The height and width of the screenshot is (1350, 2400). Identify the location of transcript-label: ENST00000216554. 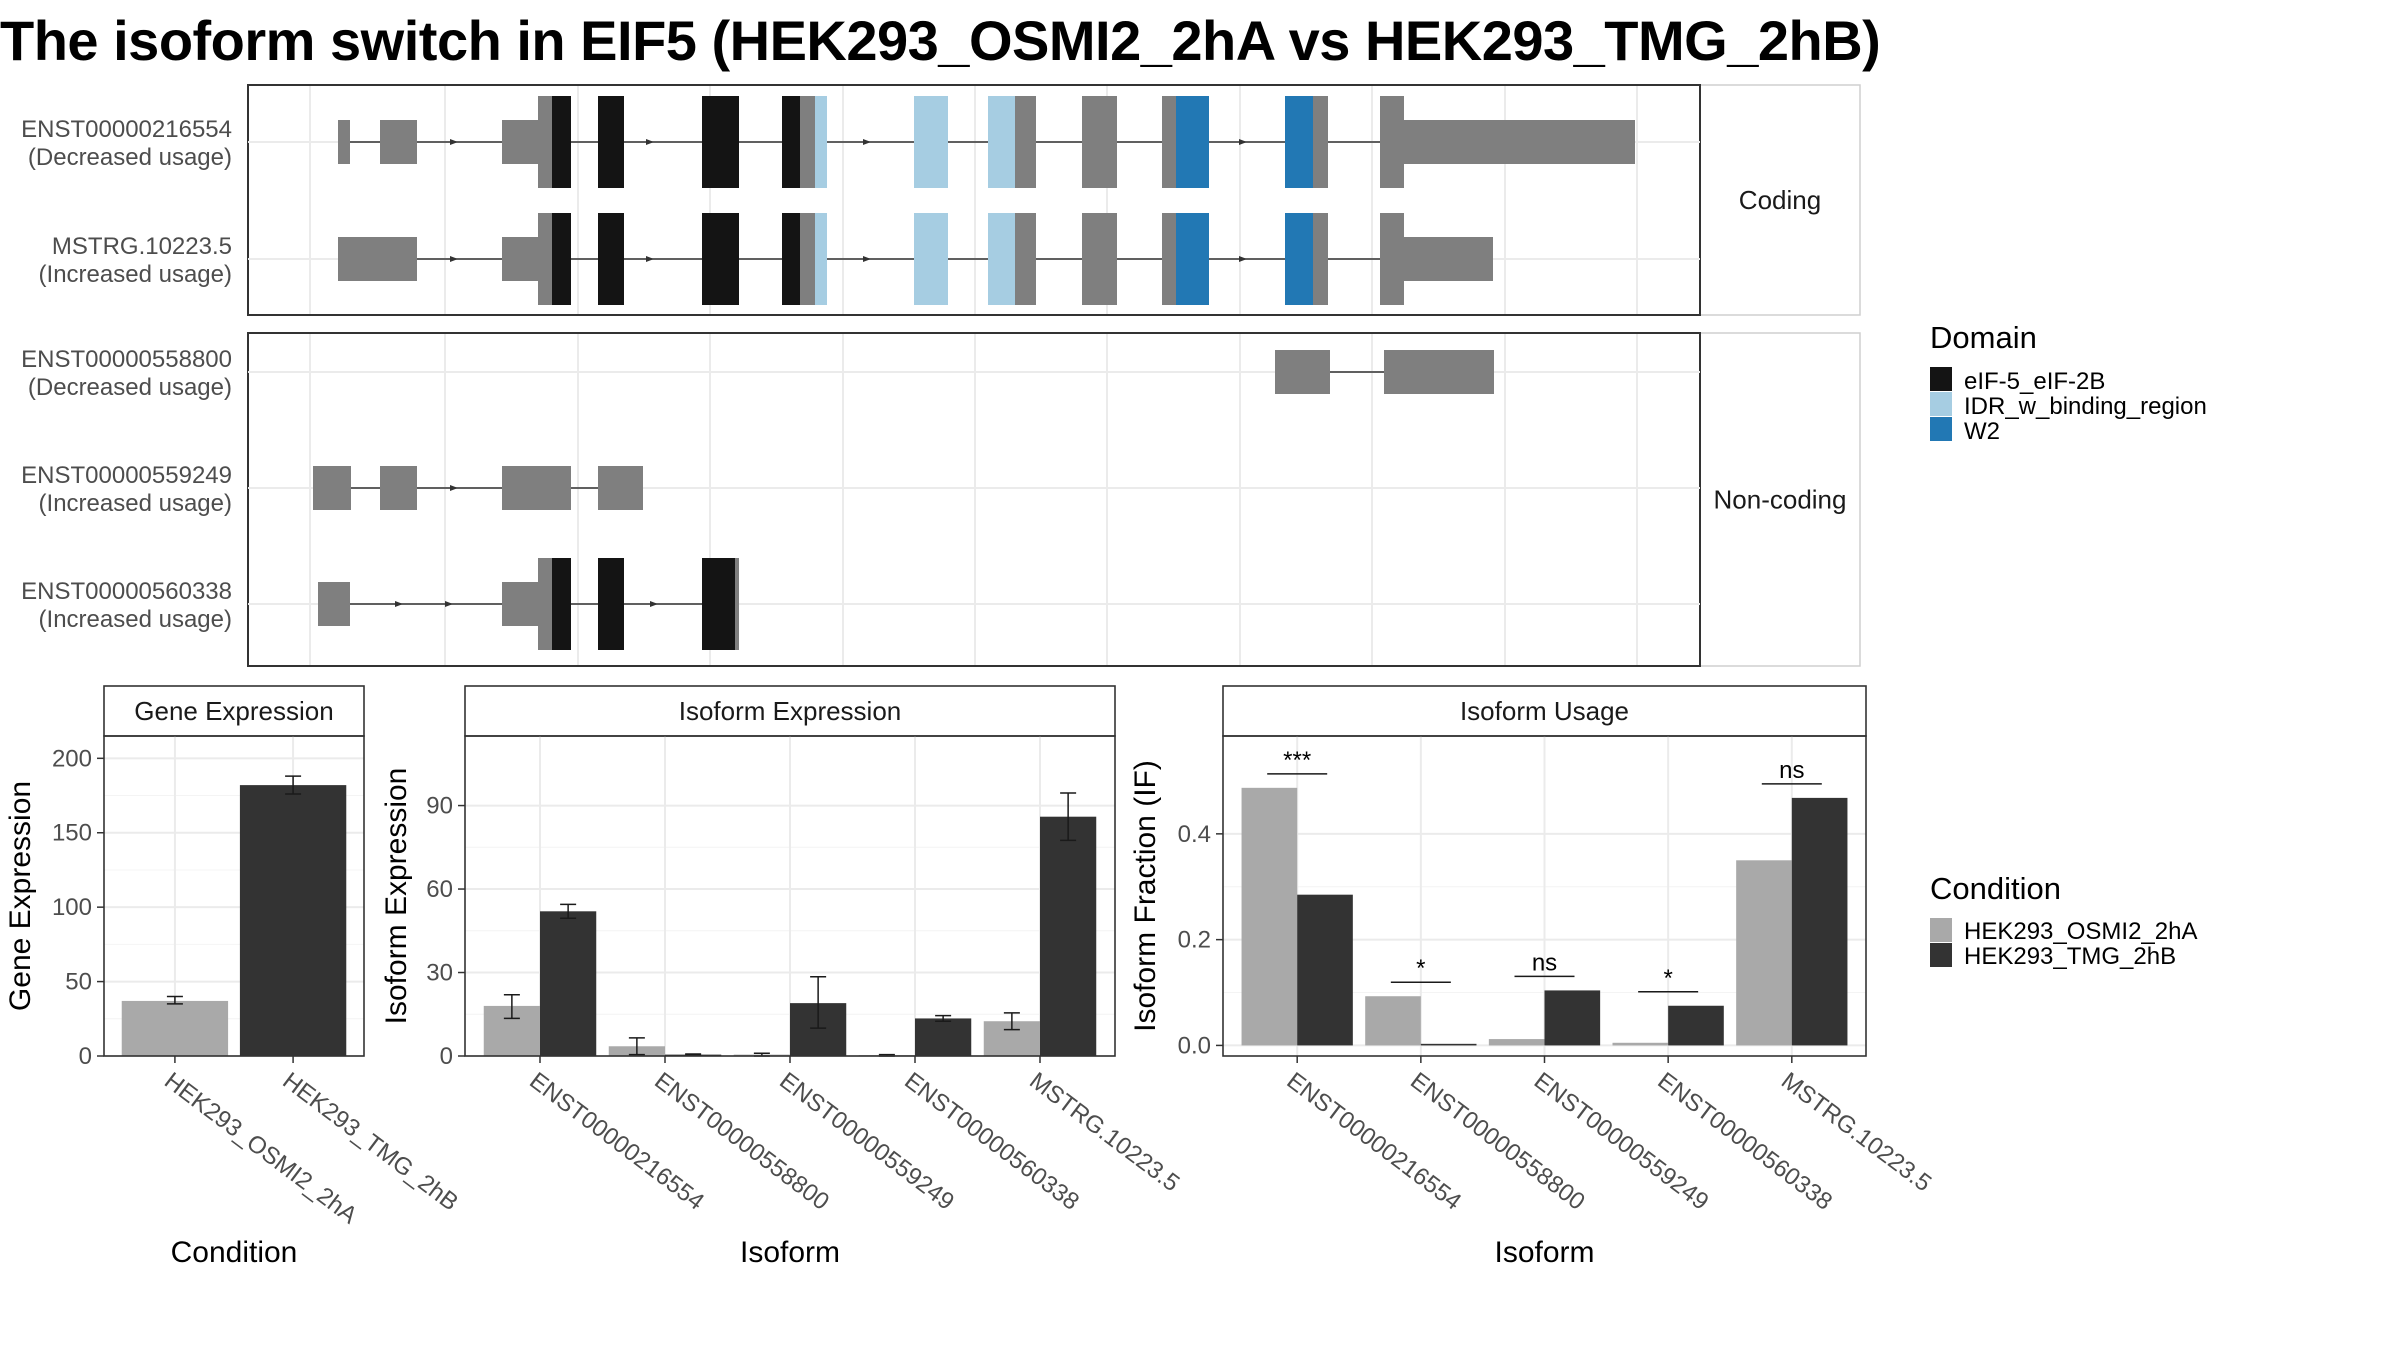
(126, 129).